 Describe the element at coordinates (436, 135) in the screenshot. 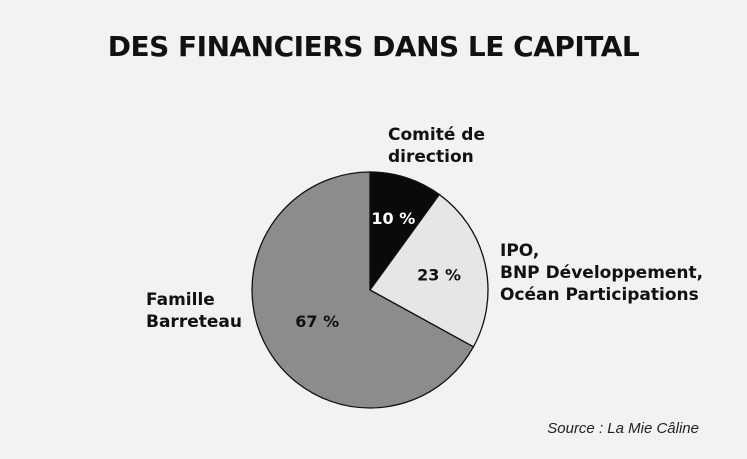

I see `slice-label-line: Comité de` at that location.